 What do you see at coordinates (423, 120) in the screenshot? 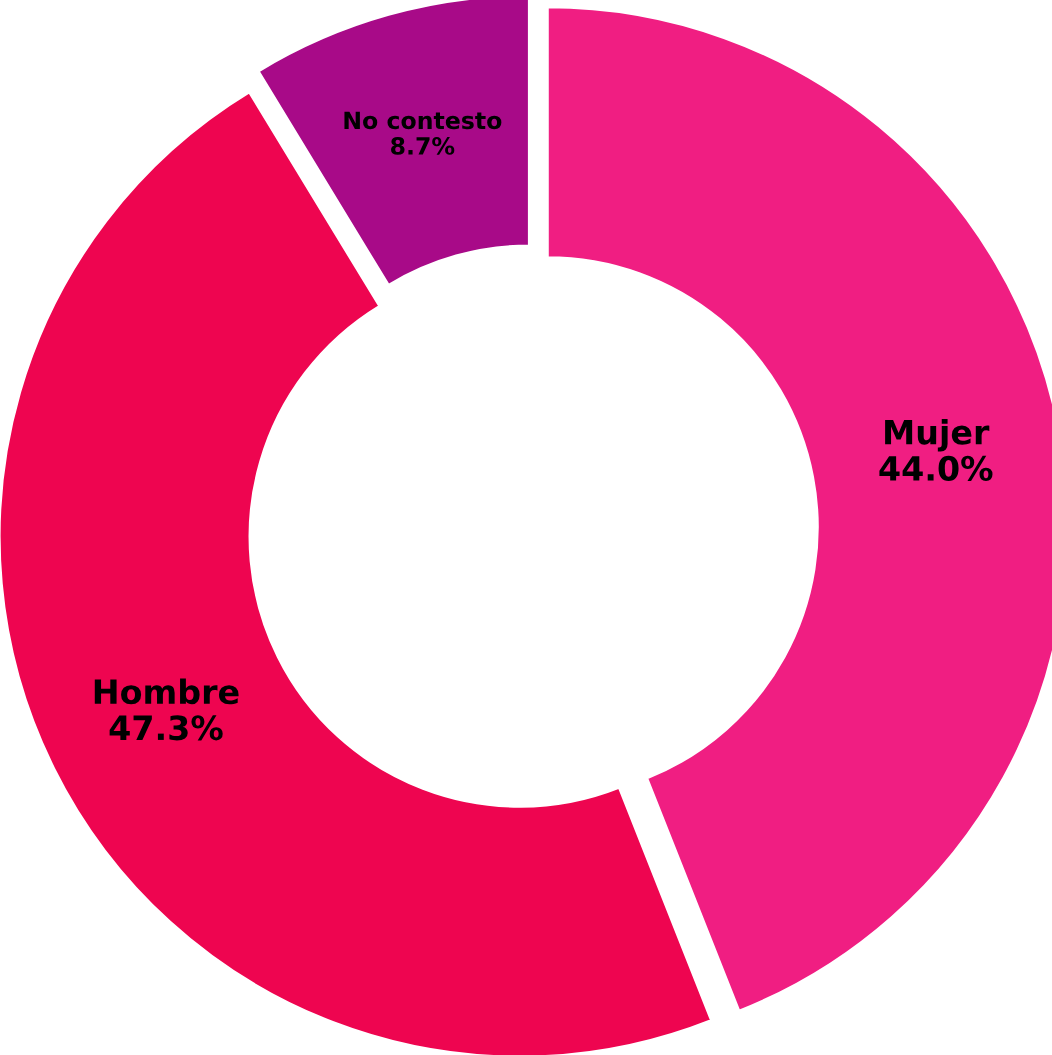
I see `slice-label: No contesto` at bounding box center [423, 120].